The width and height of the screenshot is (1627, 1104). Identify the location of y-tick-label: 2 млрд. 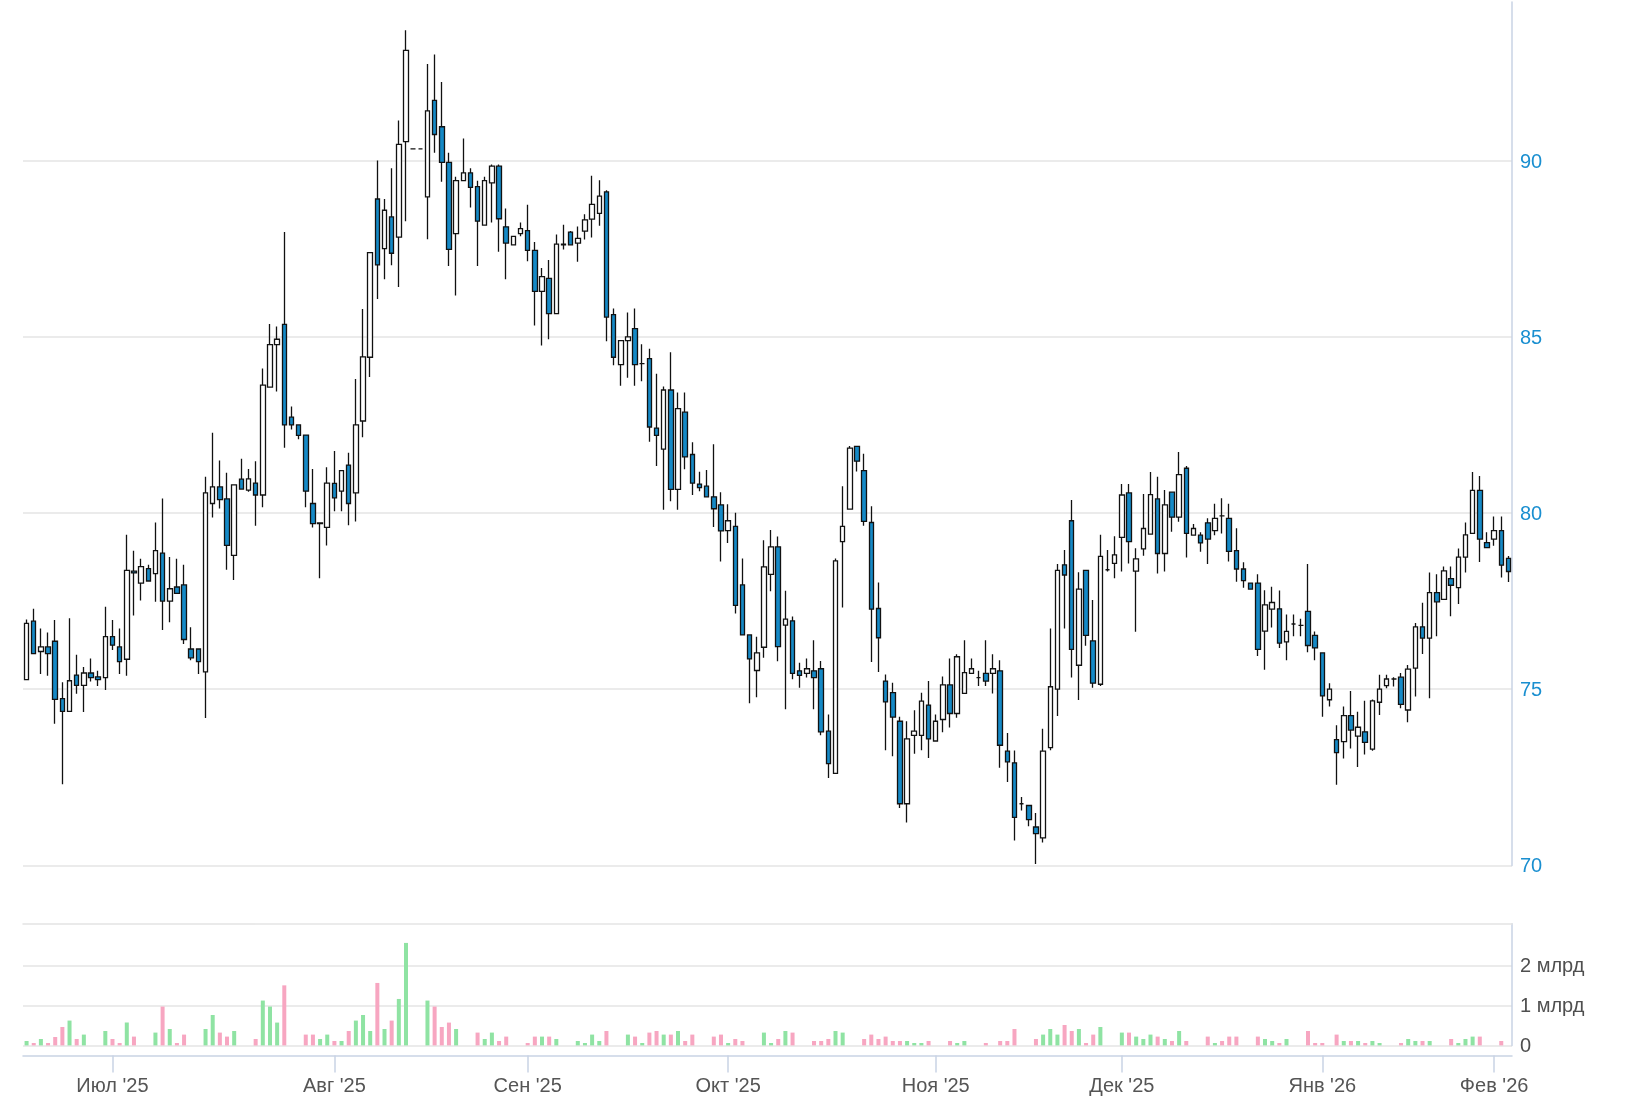
(1552, 965).